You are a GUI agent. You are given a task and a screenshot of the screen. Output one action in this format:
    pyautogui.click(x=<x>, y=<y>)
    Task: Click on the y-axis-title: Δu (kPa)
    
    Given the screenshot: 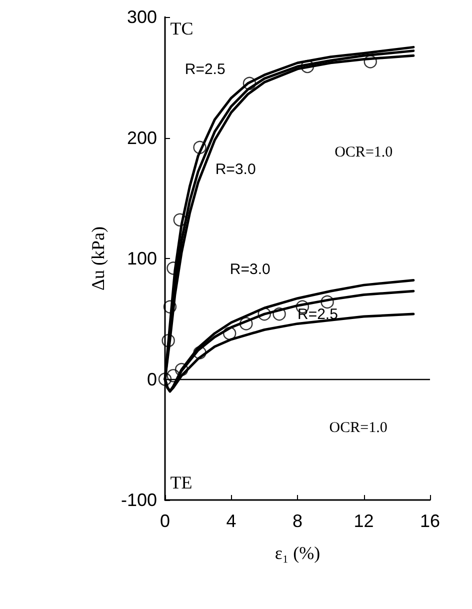 What is the action you would take?
    pyautogui.click(x=98, y=258)
    